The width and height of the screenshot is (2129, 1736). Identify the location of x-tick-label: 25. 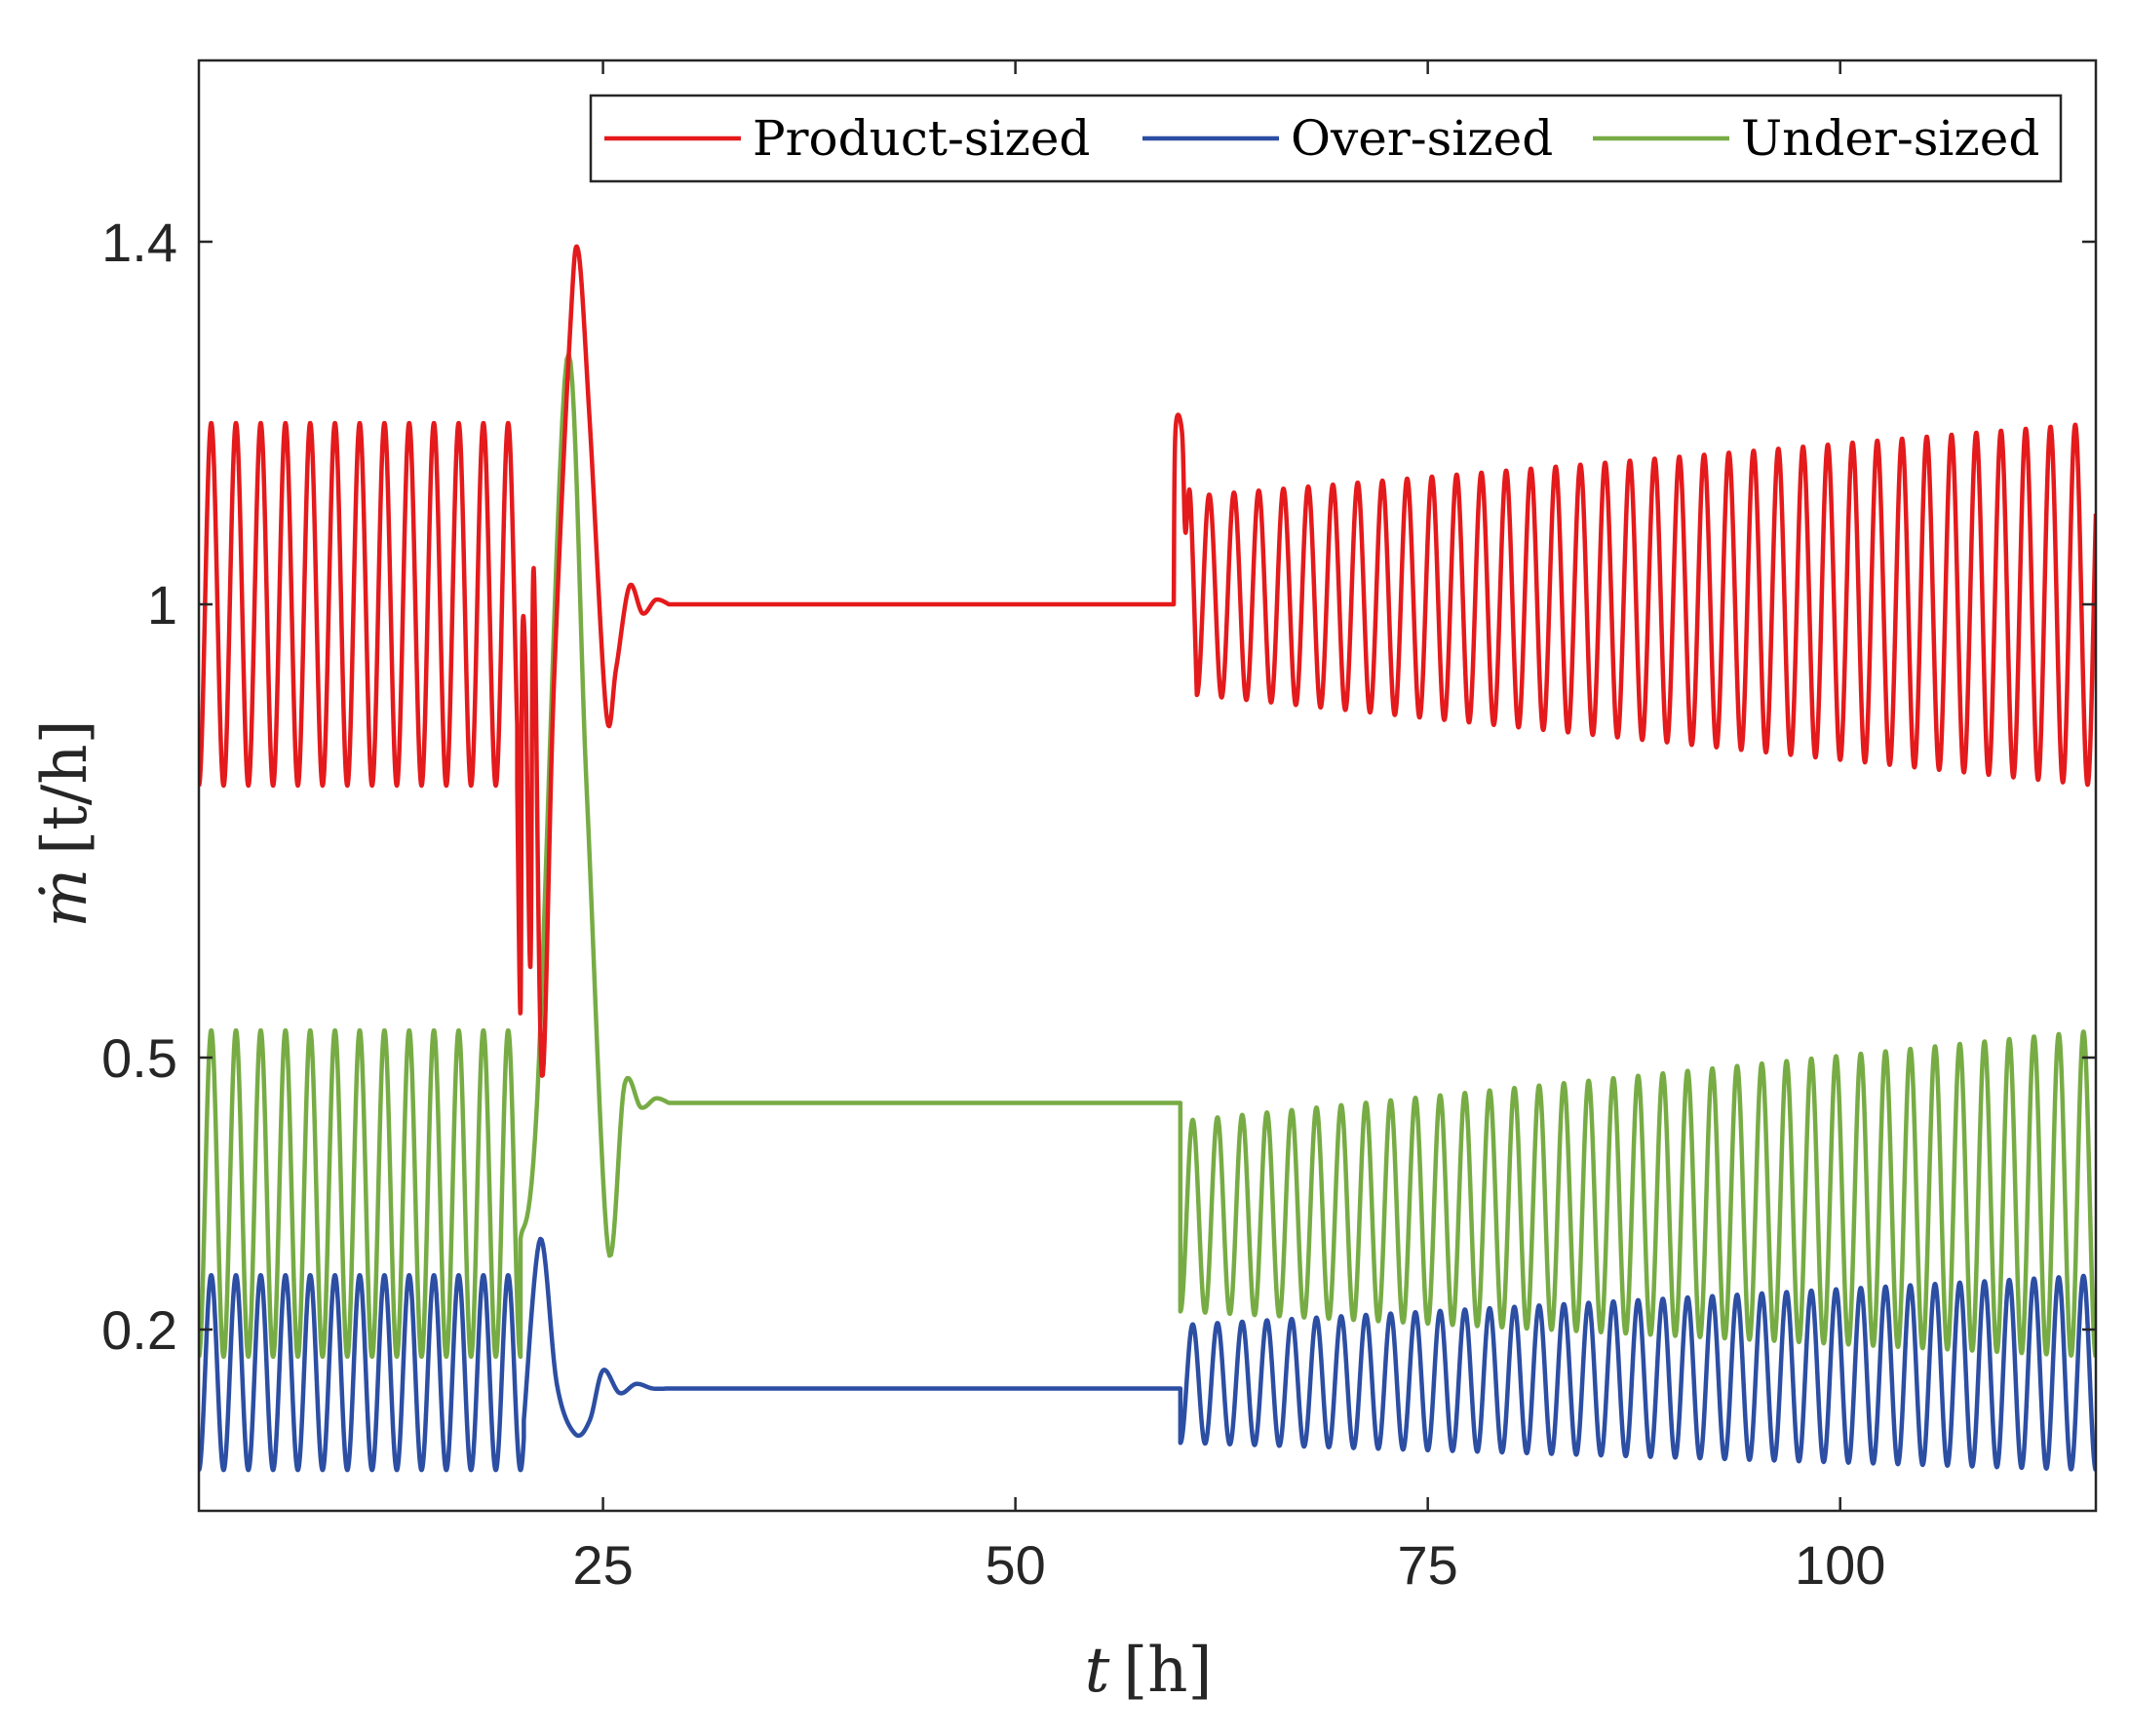
(602, 1565).